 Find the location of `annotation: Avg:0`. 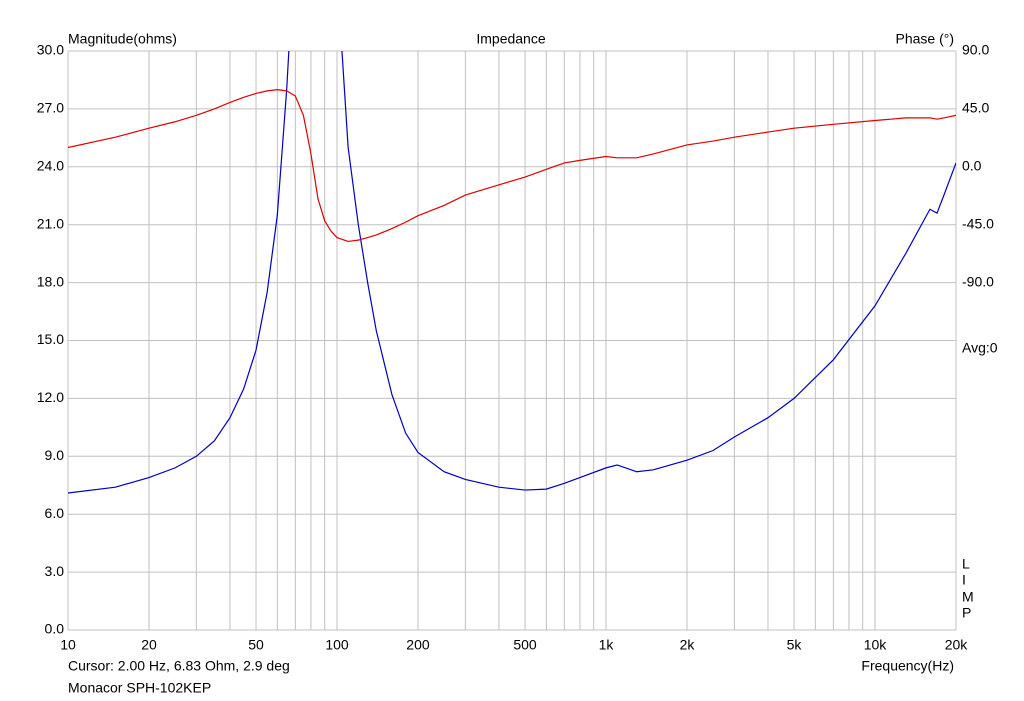

annotation: Avg:0 is located at coordinates (980, 348).